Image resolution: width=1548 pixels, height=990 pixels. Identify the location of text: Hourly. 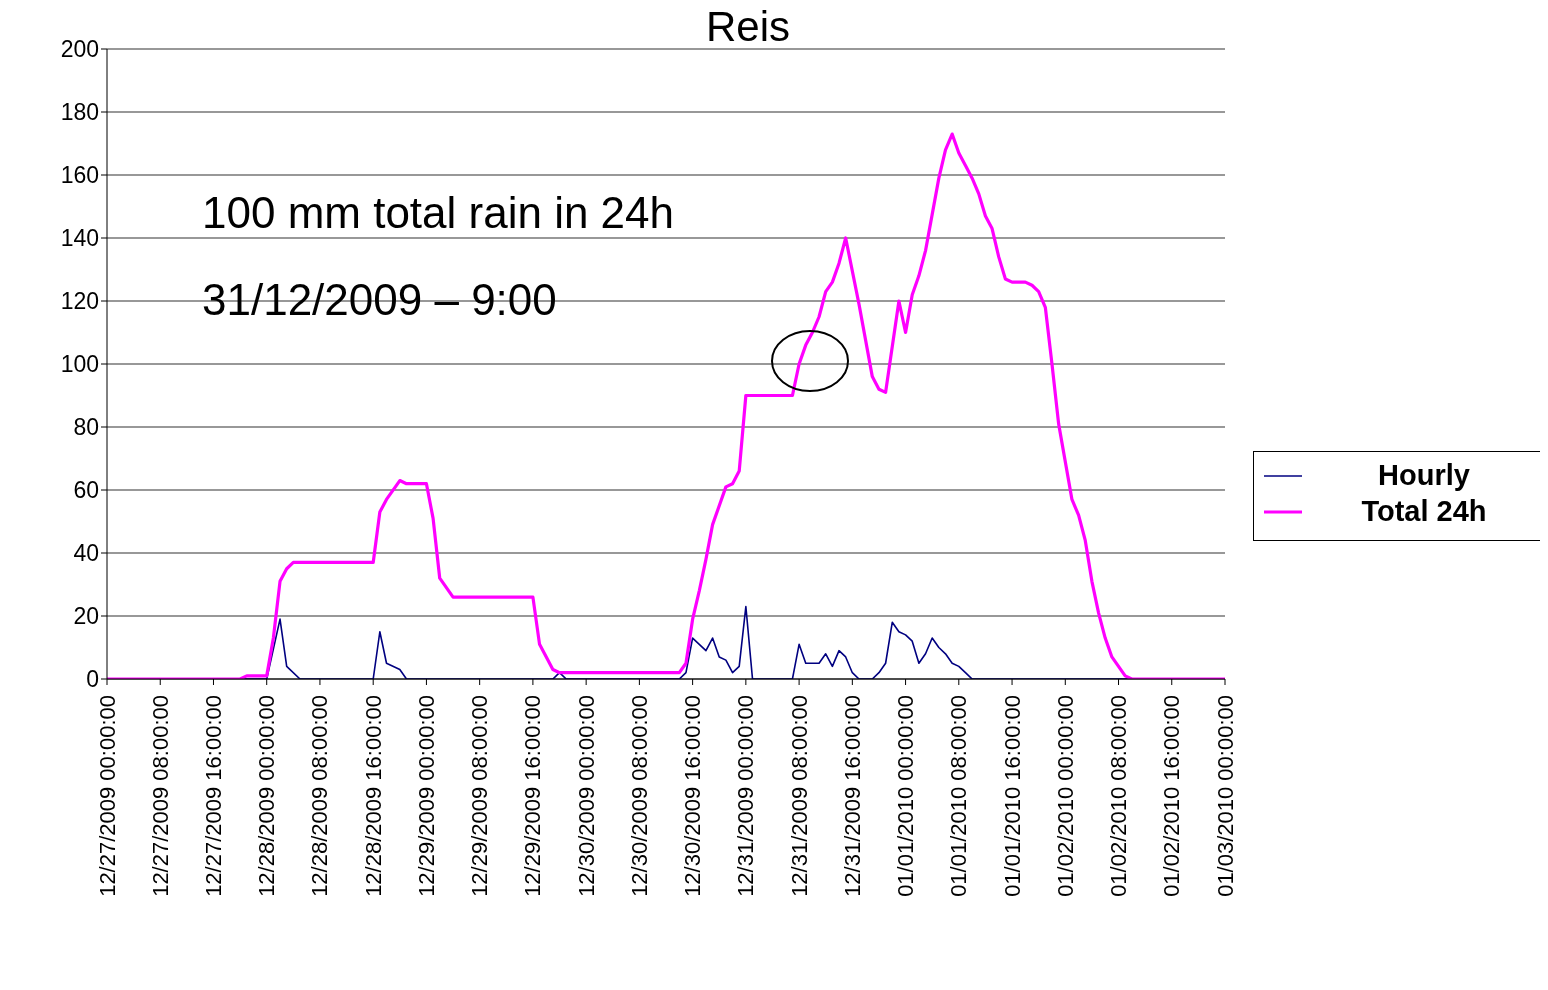
(1424, 475).